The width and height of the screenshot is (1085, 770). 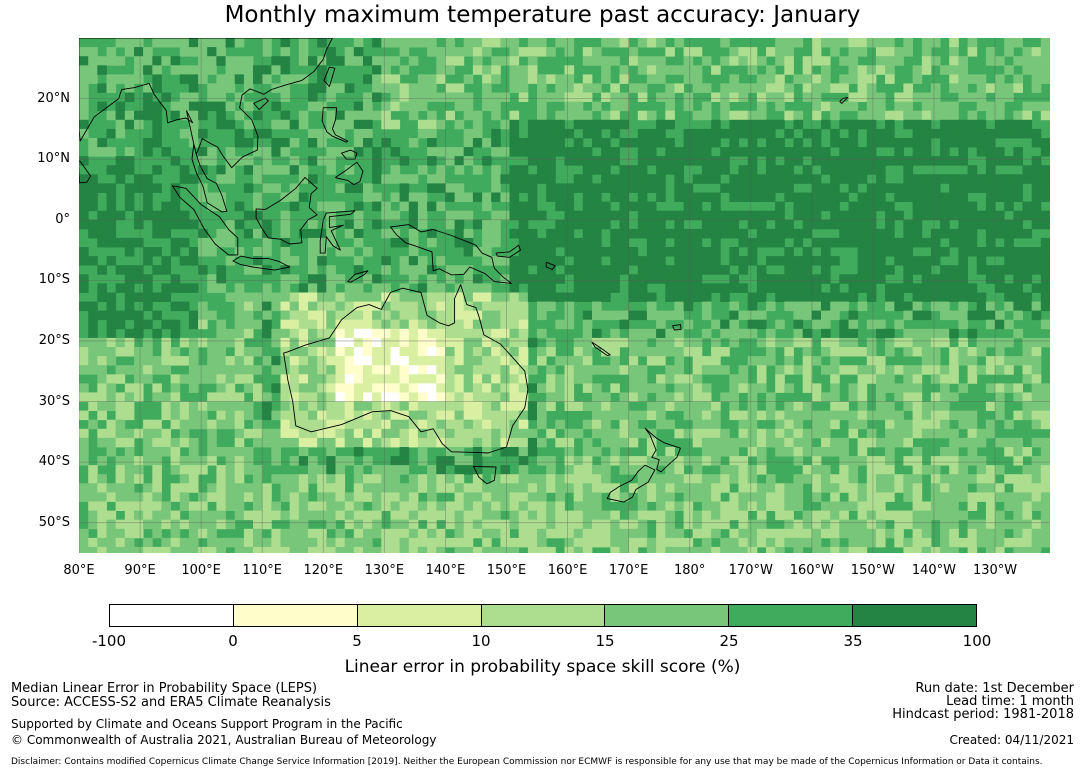 I want to click on sumatra-coastline, so click(x=205, y=220).